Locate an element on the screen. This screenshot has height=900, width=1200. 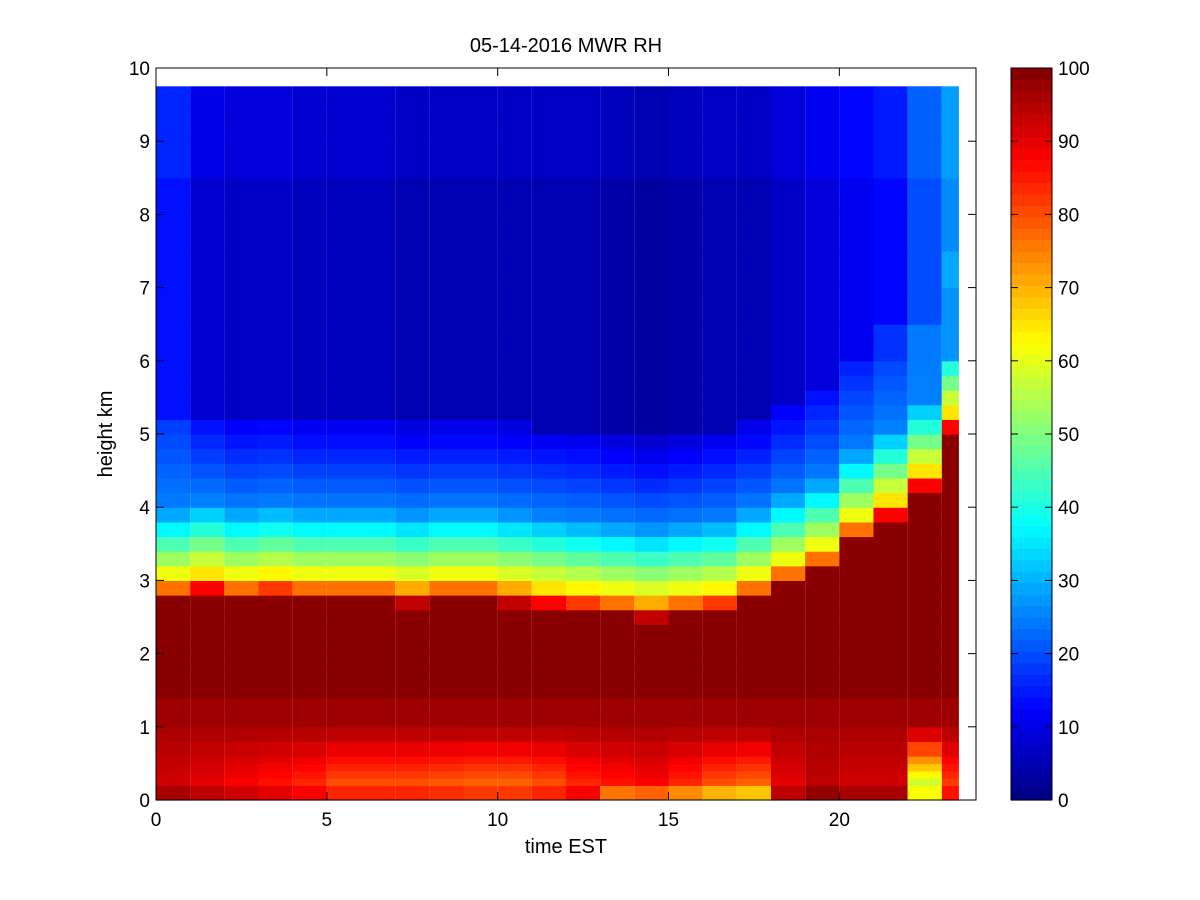
x-tick-label: 15 is located at coordinates (668, 820).